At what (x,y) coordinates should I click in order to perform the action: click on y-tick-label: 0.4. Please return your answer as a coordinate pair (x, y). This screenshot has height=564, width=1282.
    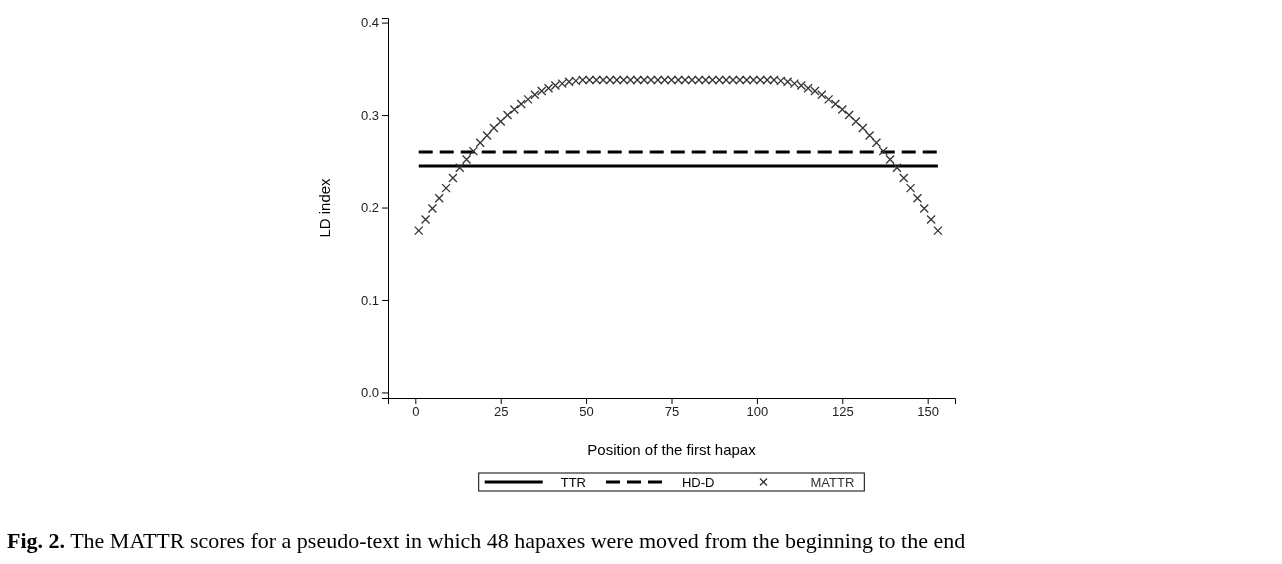
    Looking at the image, I should click on (369, 23).